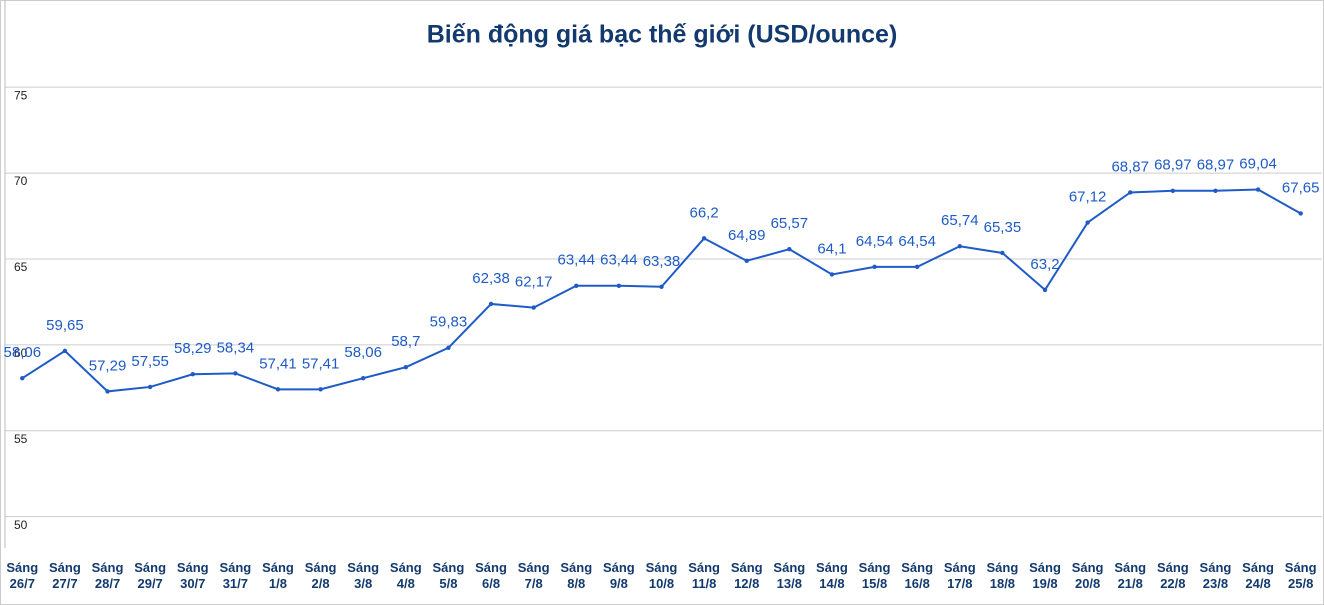  Describe the element at coordinates (235, 575) in the screenshot. I see `x-tick-label: Sáng 31/7` at that location.